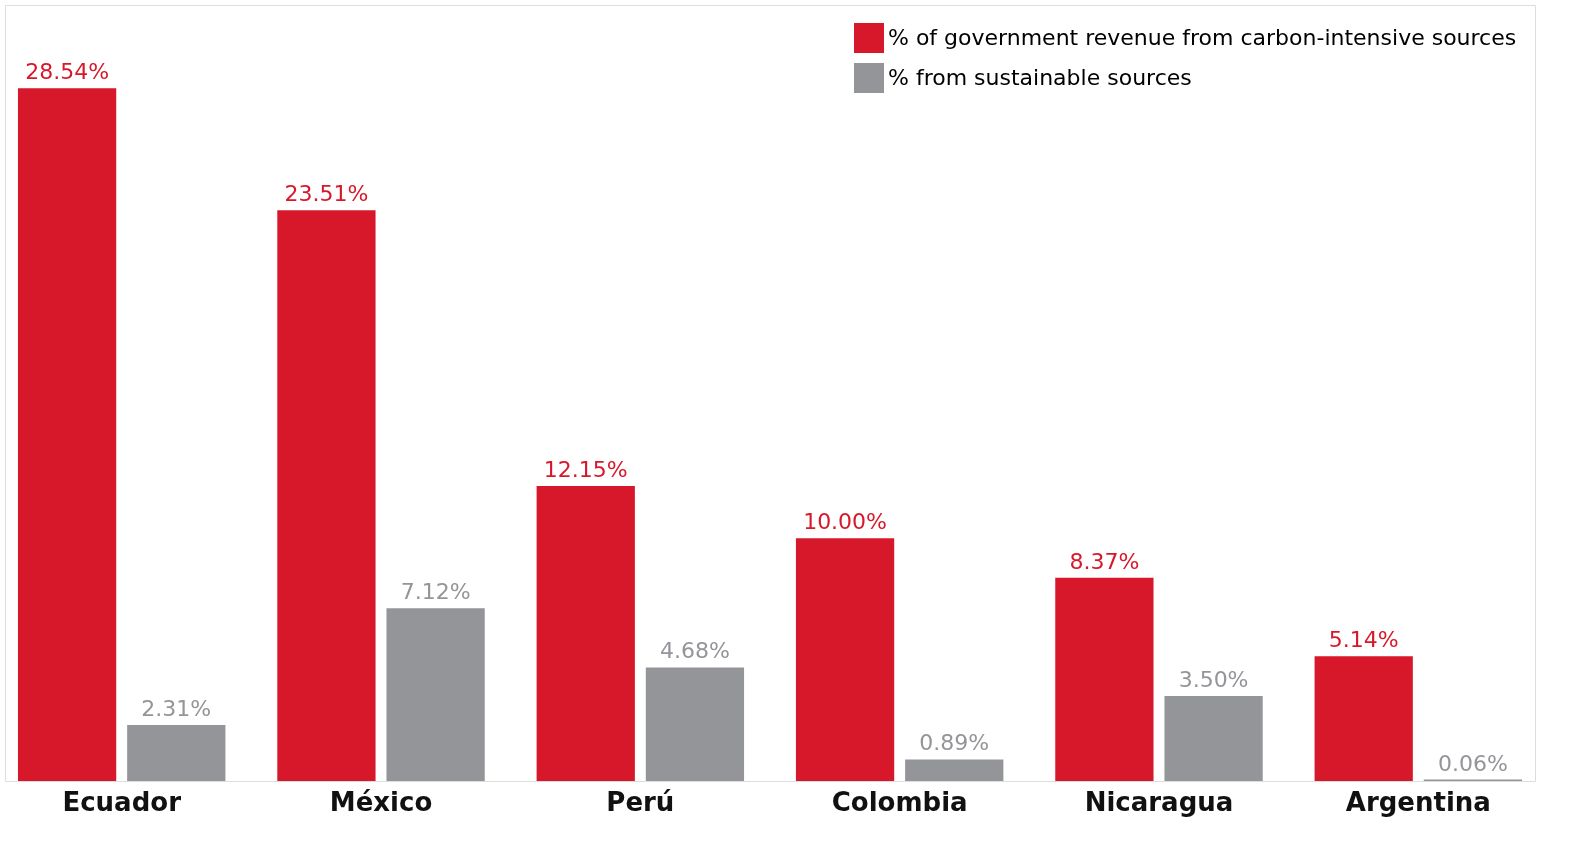 This screenshot has height=866, width=1581. I want to click on data-label: 28.54%, so click(67, 72).